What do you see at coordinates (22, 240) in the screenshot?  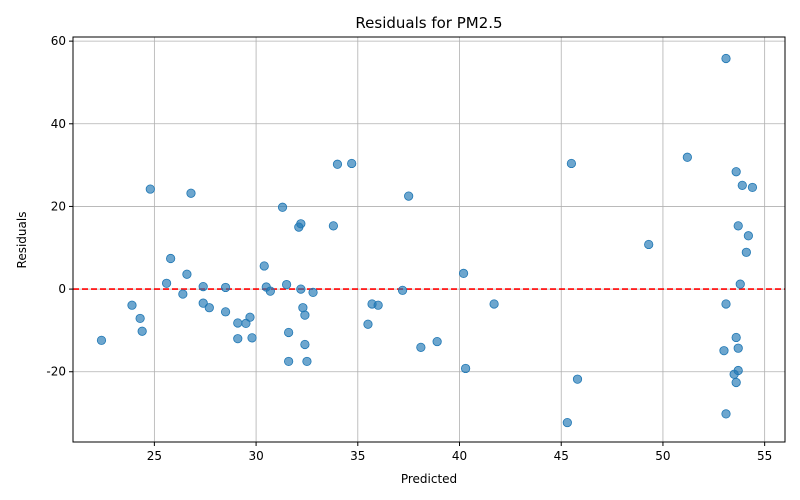 I see `y-axis-label: Residuals` at bounding box center [22, 240].